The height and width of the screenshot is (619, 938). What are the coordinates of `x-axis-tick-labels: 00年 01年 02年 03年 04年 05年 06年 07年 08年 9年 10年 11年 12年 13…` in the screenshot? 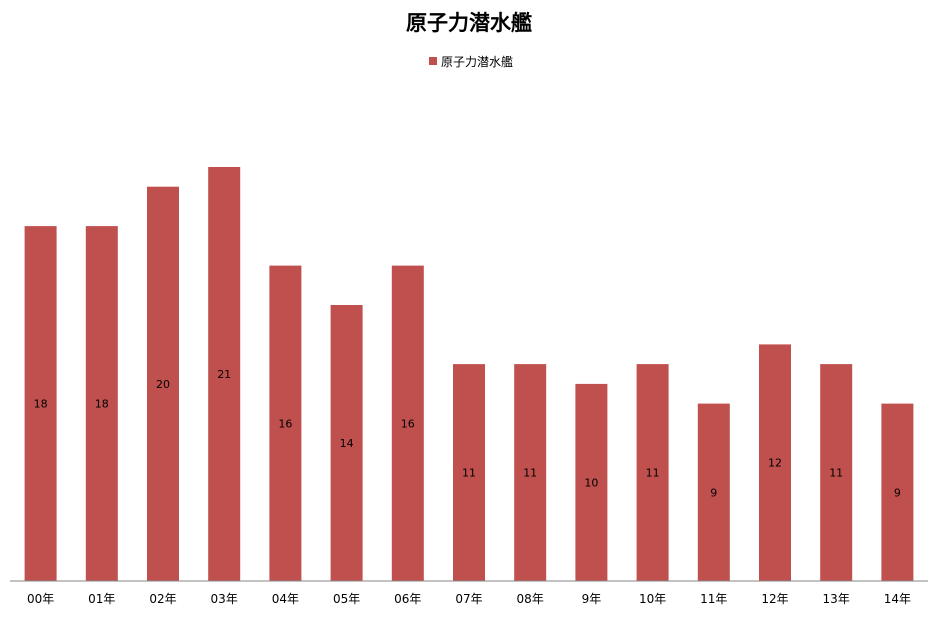 It's located at (469, 599).